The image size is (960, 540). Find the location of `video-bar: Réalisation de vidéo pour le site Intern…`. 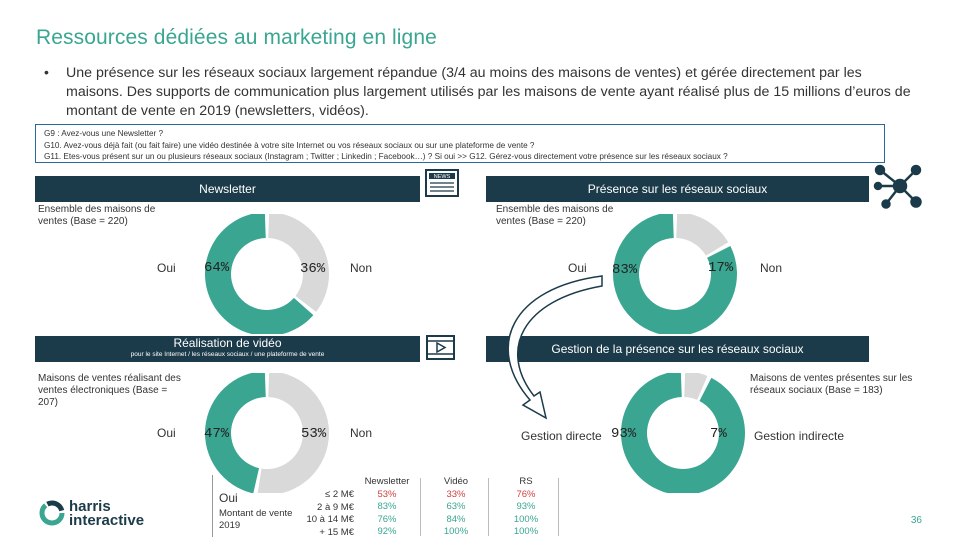

video-bar: Réalisation de vidéo pour le site Intern… is located at coordinates (227, 349).